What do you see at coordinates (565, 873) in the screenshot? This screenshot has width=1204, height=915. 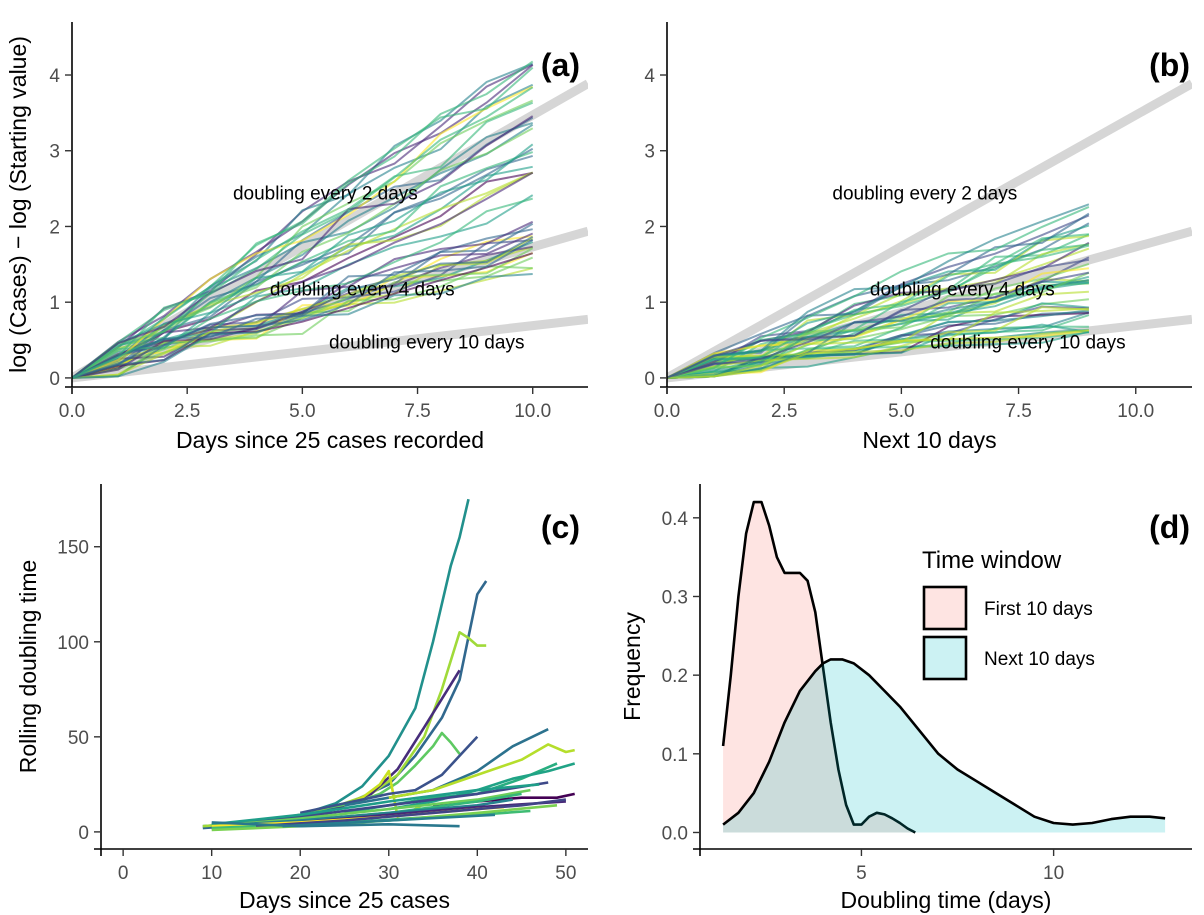 I see `x-tick-label: 50` at bounding box center [565, 873].